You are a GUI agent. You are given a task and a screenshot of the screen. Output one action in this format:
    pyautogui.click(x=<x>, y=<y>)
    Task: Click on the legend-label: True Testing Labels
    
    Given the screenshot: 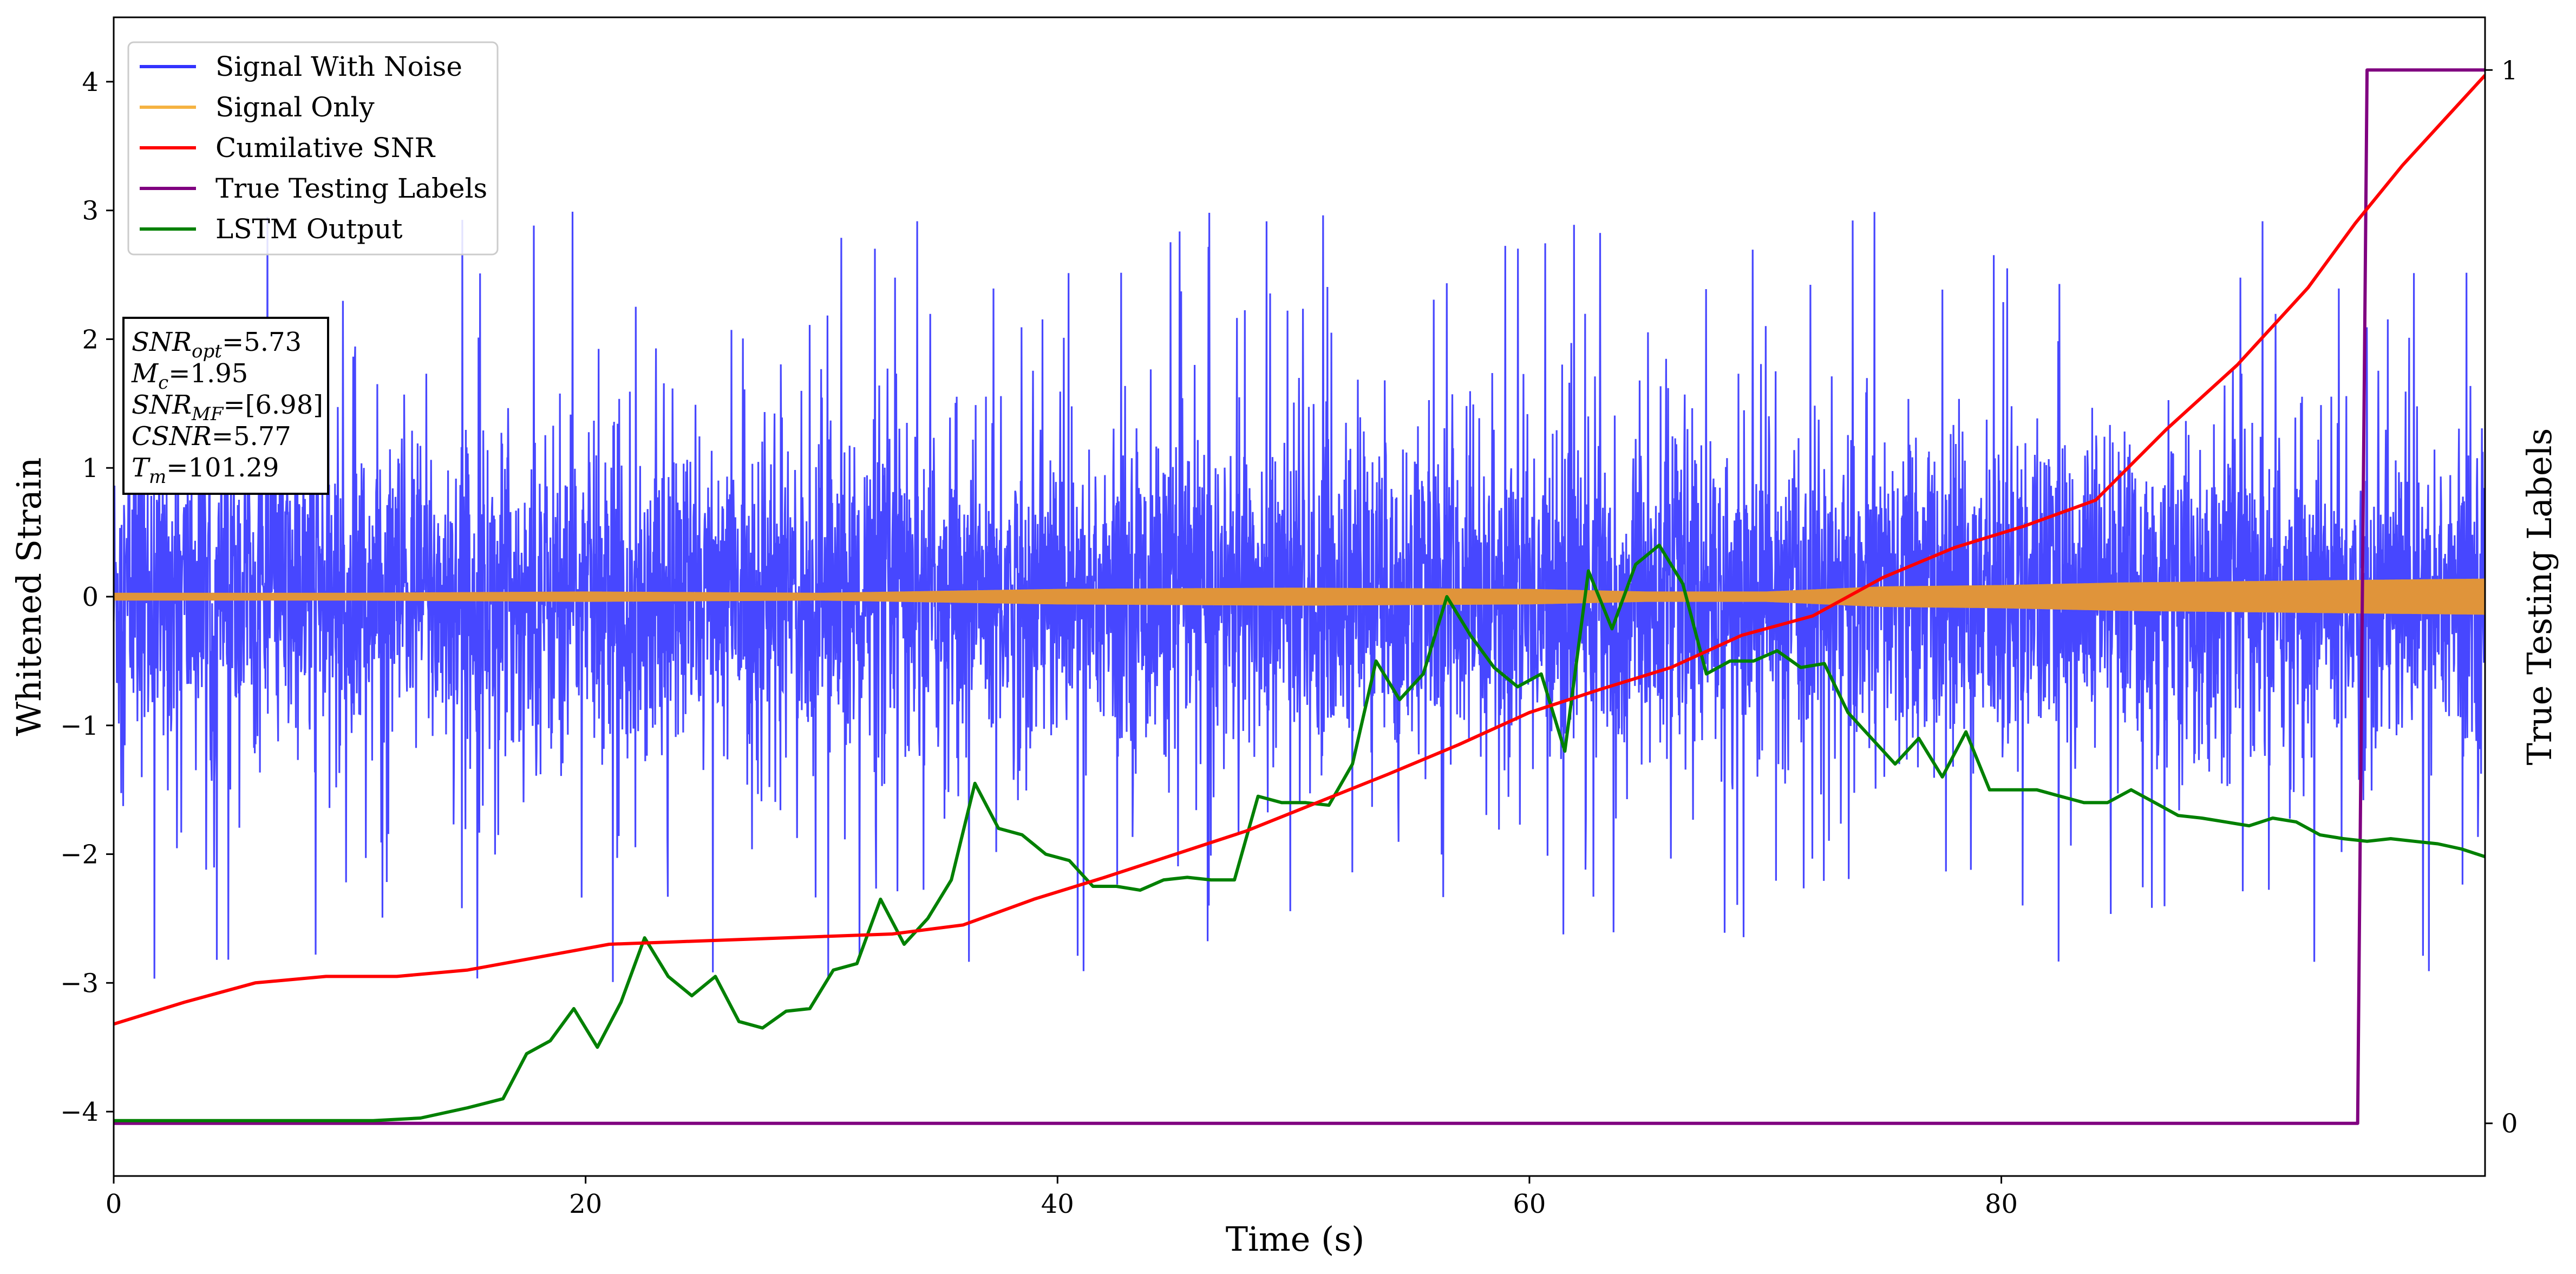 What is the action you would take?
    pyautogui.click(x=351, y=188)
    